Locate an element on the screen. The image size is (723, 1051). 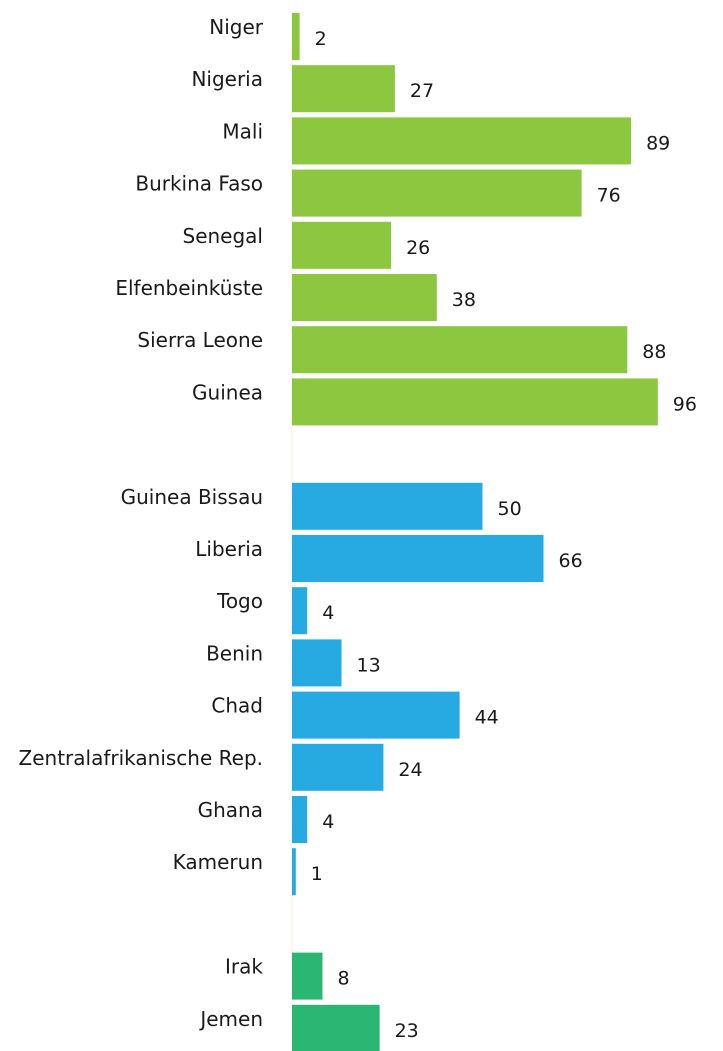
value-label: 24 is located at coordinates (410, 770).